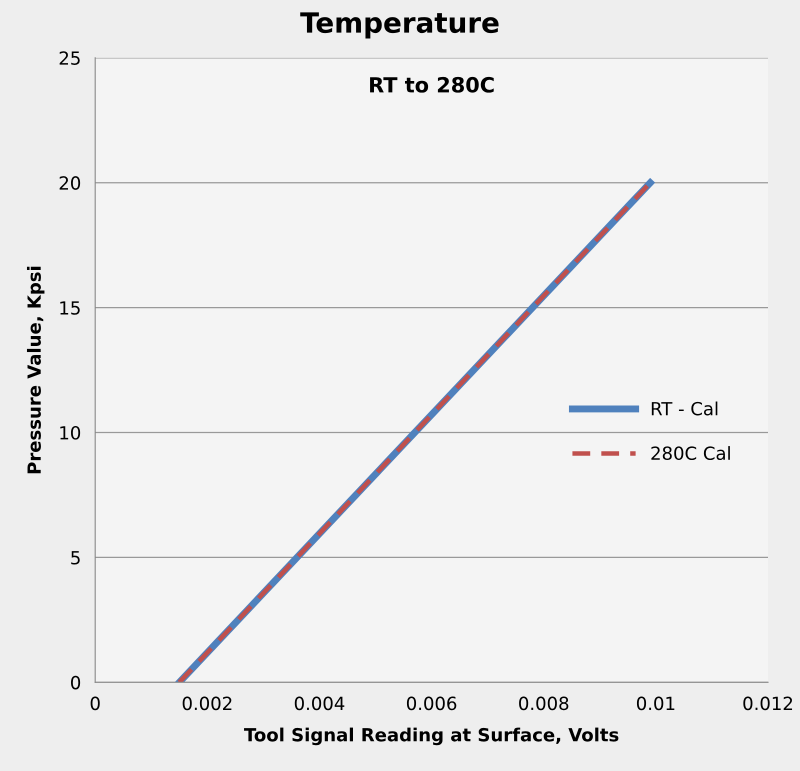 The height and width of the screenshot is (771, 800). Describe the element at coordinates (655, 703) in the screenshot. I see `x-tick-label: 0.01` at that location.